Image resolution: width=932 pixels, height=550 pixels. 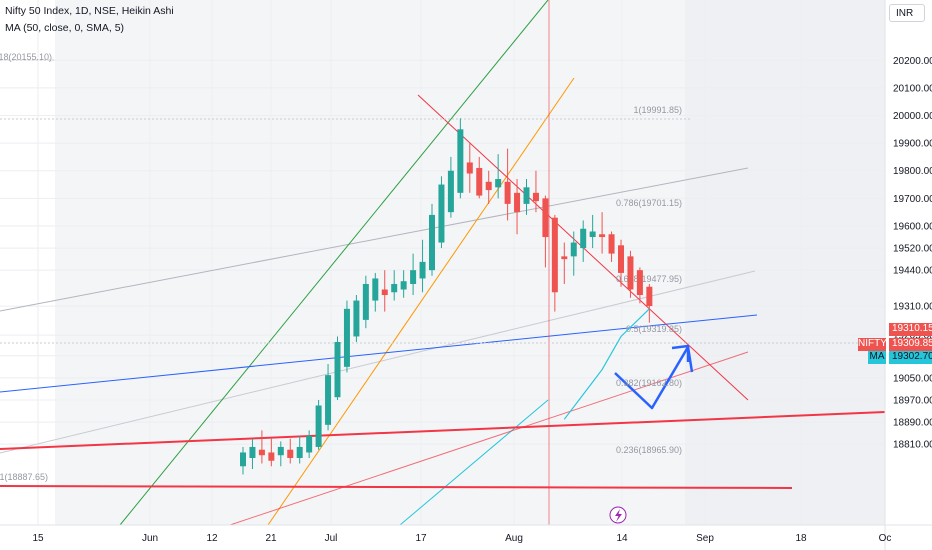 What do you see at coordinates (912, 423) in the screenshot?
I see `price-axis-label: 18890.00` at bounding box center [912, 423].